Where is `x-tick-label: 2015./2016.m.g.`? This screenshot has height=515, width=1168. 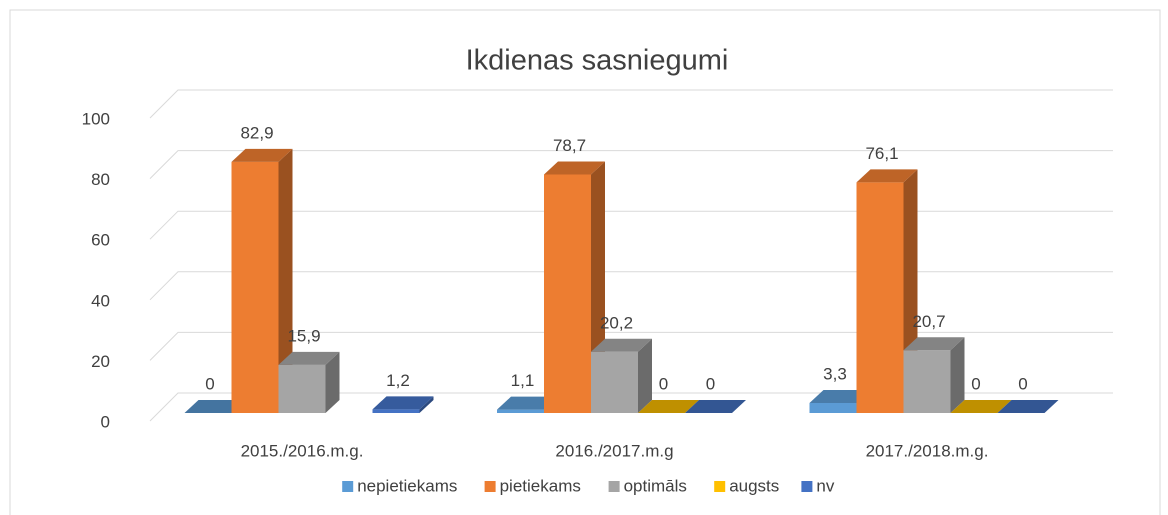
x-tick-label: 2015./2016.m.g. is located at coordinates (302, 450).